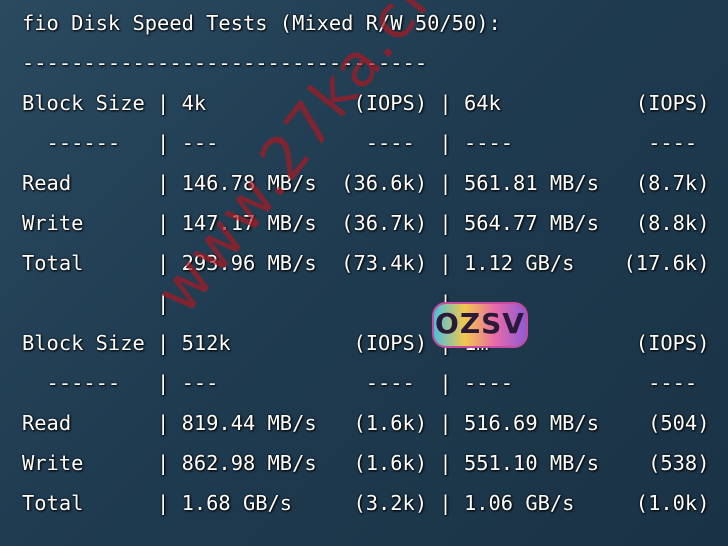  What do you see at coordinates (366, 103) in the screenshot?
I see `table-header-4k-64k: Block Size | 4k (IOPS) | 64k (IOPS)` at bounding box center [366, 103].